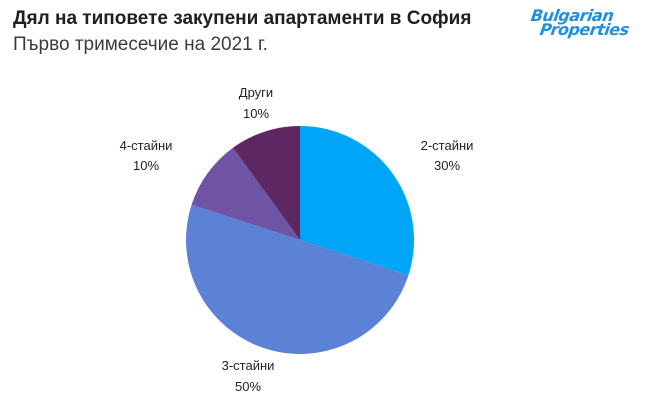 This screenshot has width=650, height=404. What do you see at coordinates (447, 145) in the screenshot?
I see `slice-label-name: 2-стайни` at bounding box center [447, 145].